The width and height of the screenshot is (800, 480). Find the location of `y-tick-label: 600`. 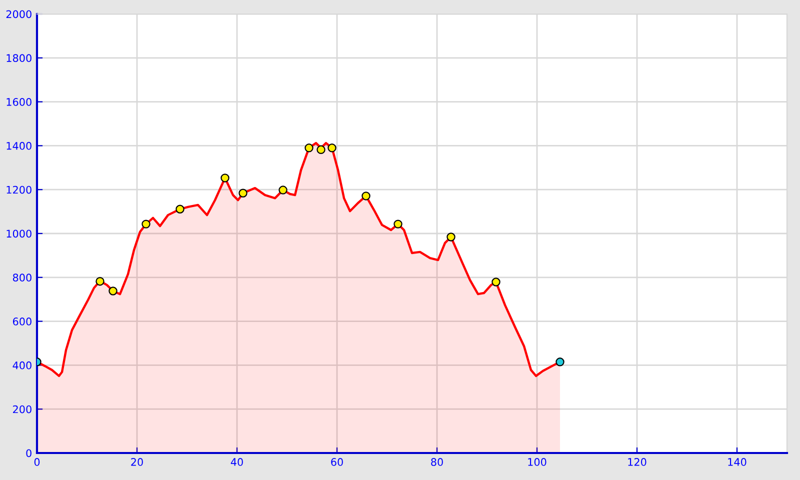

y-tick-label: 600 is located at coordinates (22, 322).